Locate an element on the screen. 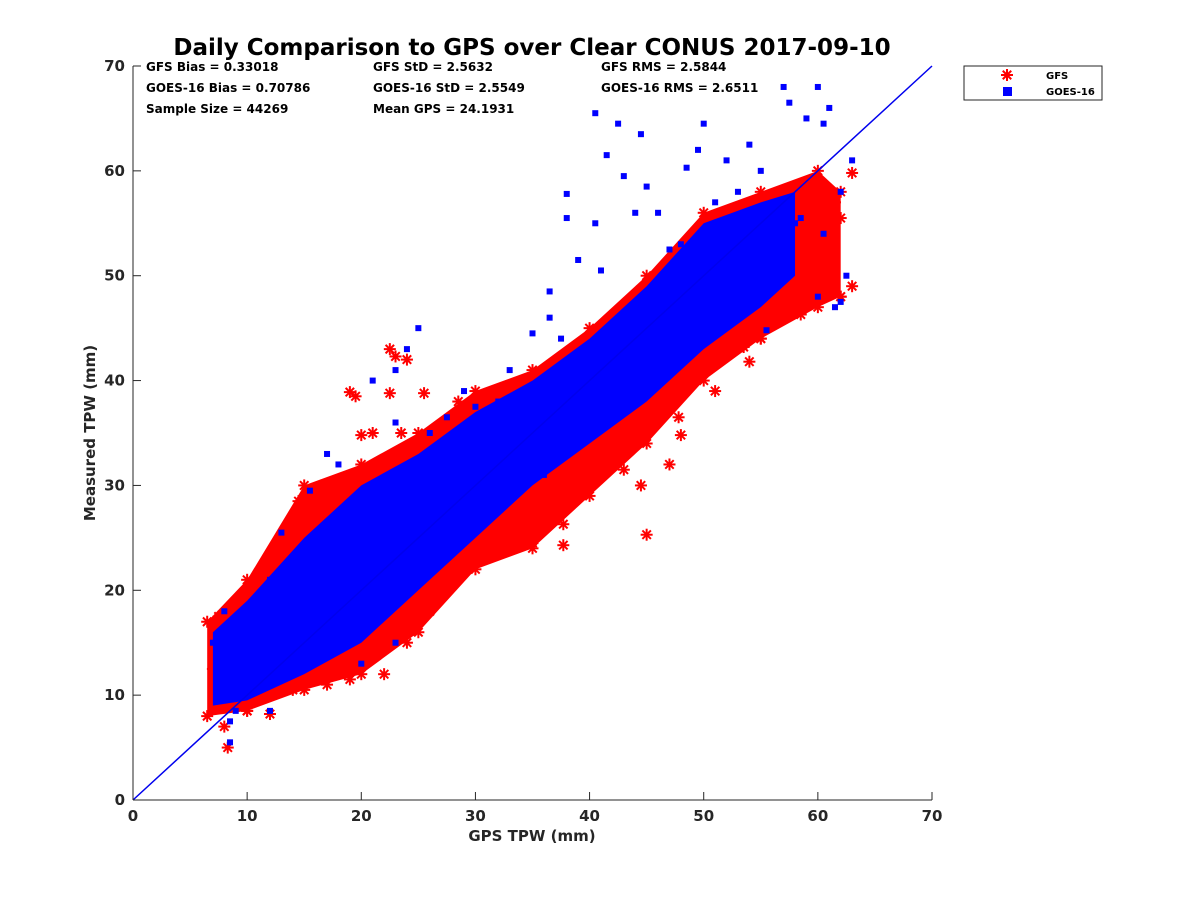 The width and height of the screenshot is (1200, 904). stat-annotation: Mean GPS = 24.1931 is located at coordinates (443, 109).